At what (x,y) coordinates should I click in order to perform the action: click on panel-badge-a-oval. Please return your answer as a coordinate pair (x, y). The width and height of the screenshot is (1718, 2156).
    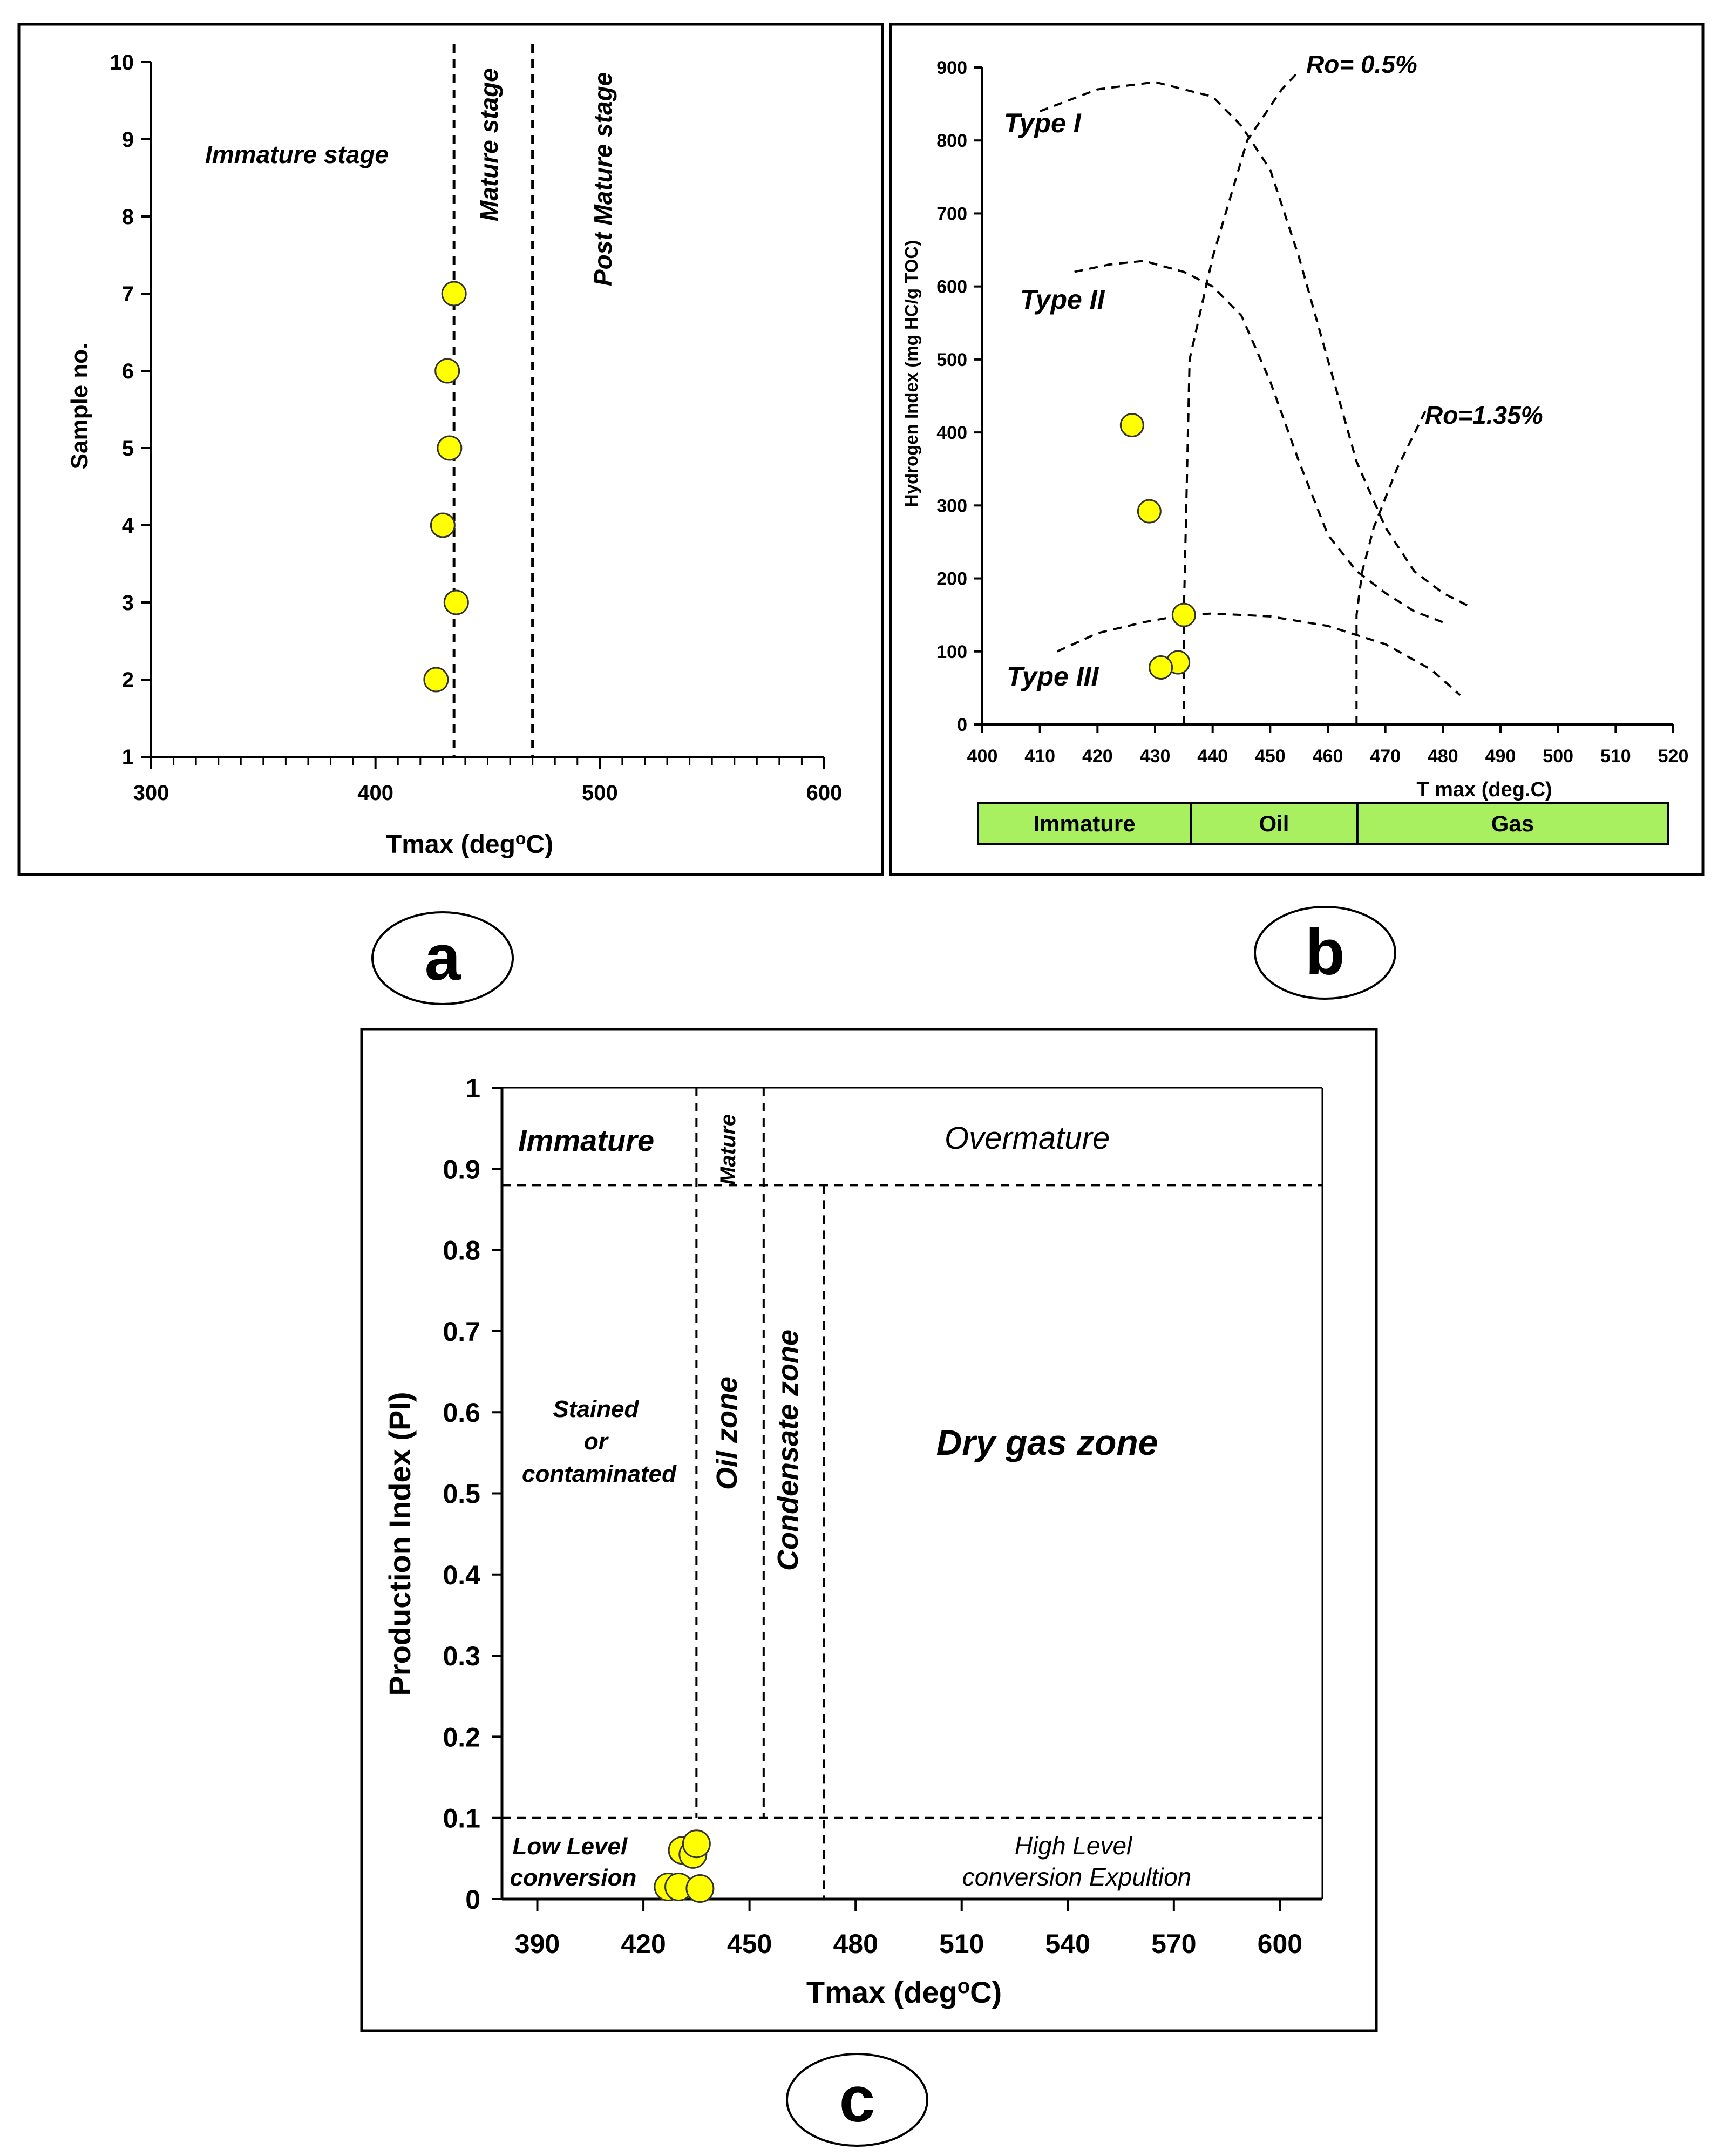
    Looking at the image, I should click on (442, 958).